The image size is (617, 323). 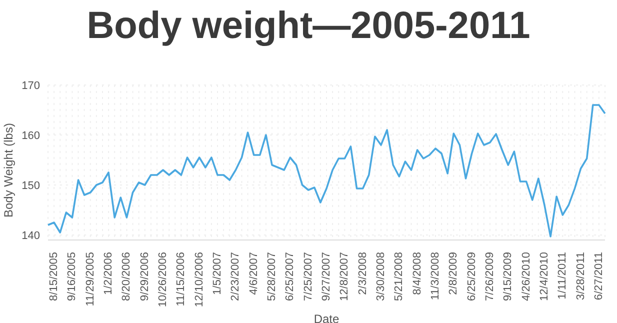 I want to click on x-tick-label: 10/26/2006, so click(x=163, y=280).